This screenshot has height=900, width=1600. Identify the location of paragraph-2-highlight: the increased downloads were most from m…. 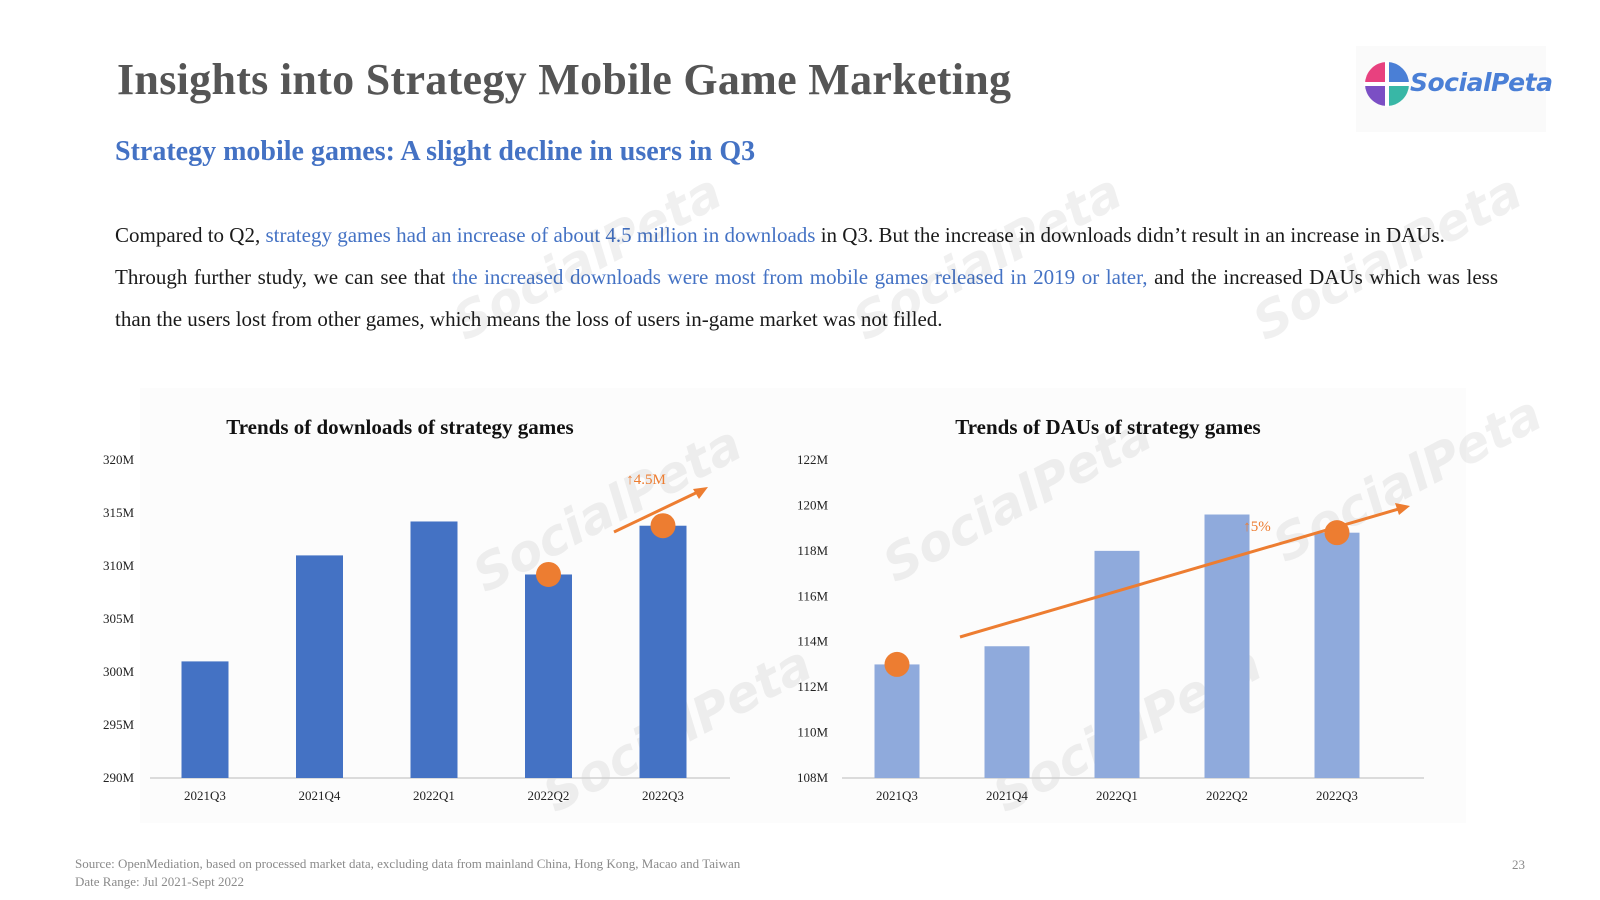
(799, 277).